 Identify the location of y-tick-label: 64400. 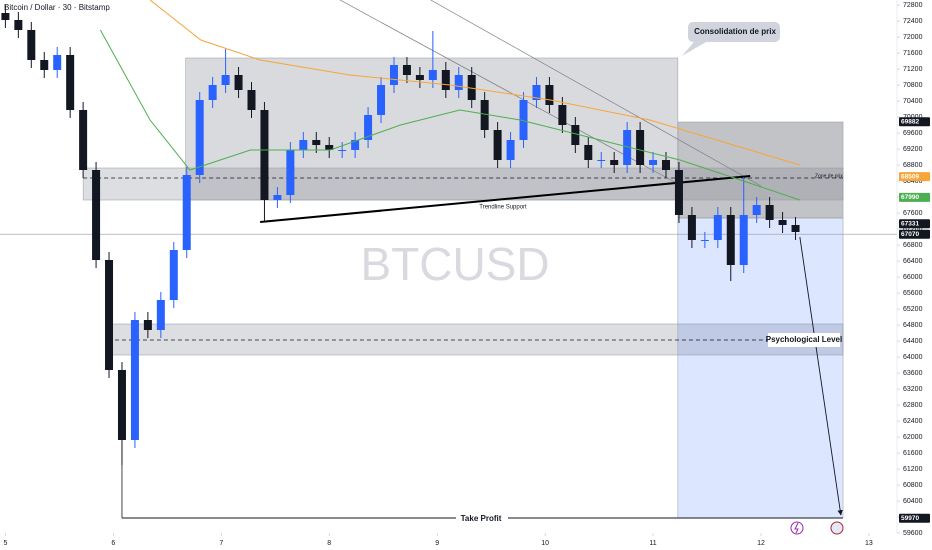
(913, 341).